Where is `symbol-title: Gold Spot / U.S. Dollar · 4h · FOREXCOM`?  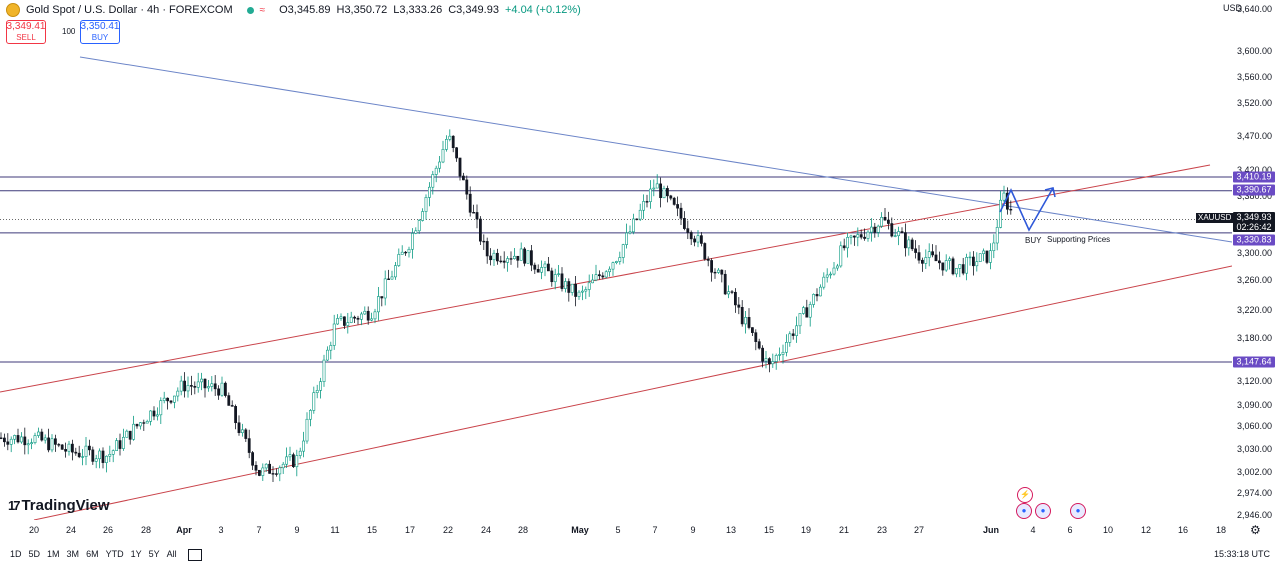
symbol-title: Gold Spot / U.S. Dollar · 4h · FOREXCOM is located at coordinates (129, 10).